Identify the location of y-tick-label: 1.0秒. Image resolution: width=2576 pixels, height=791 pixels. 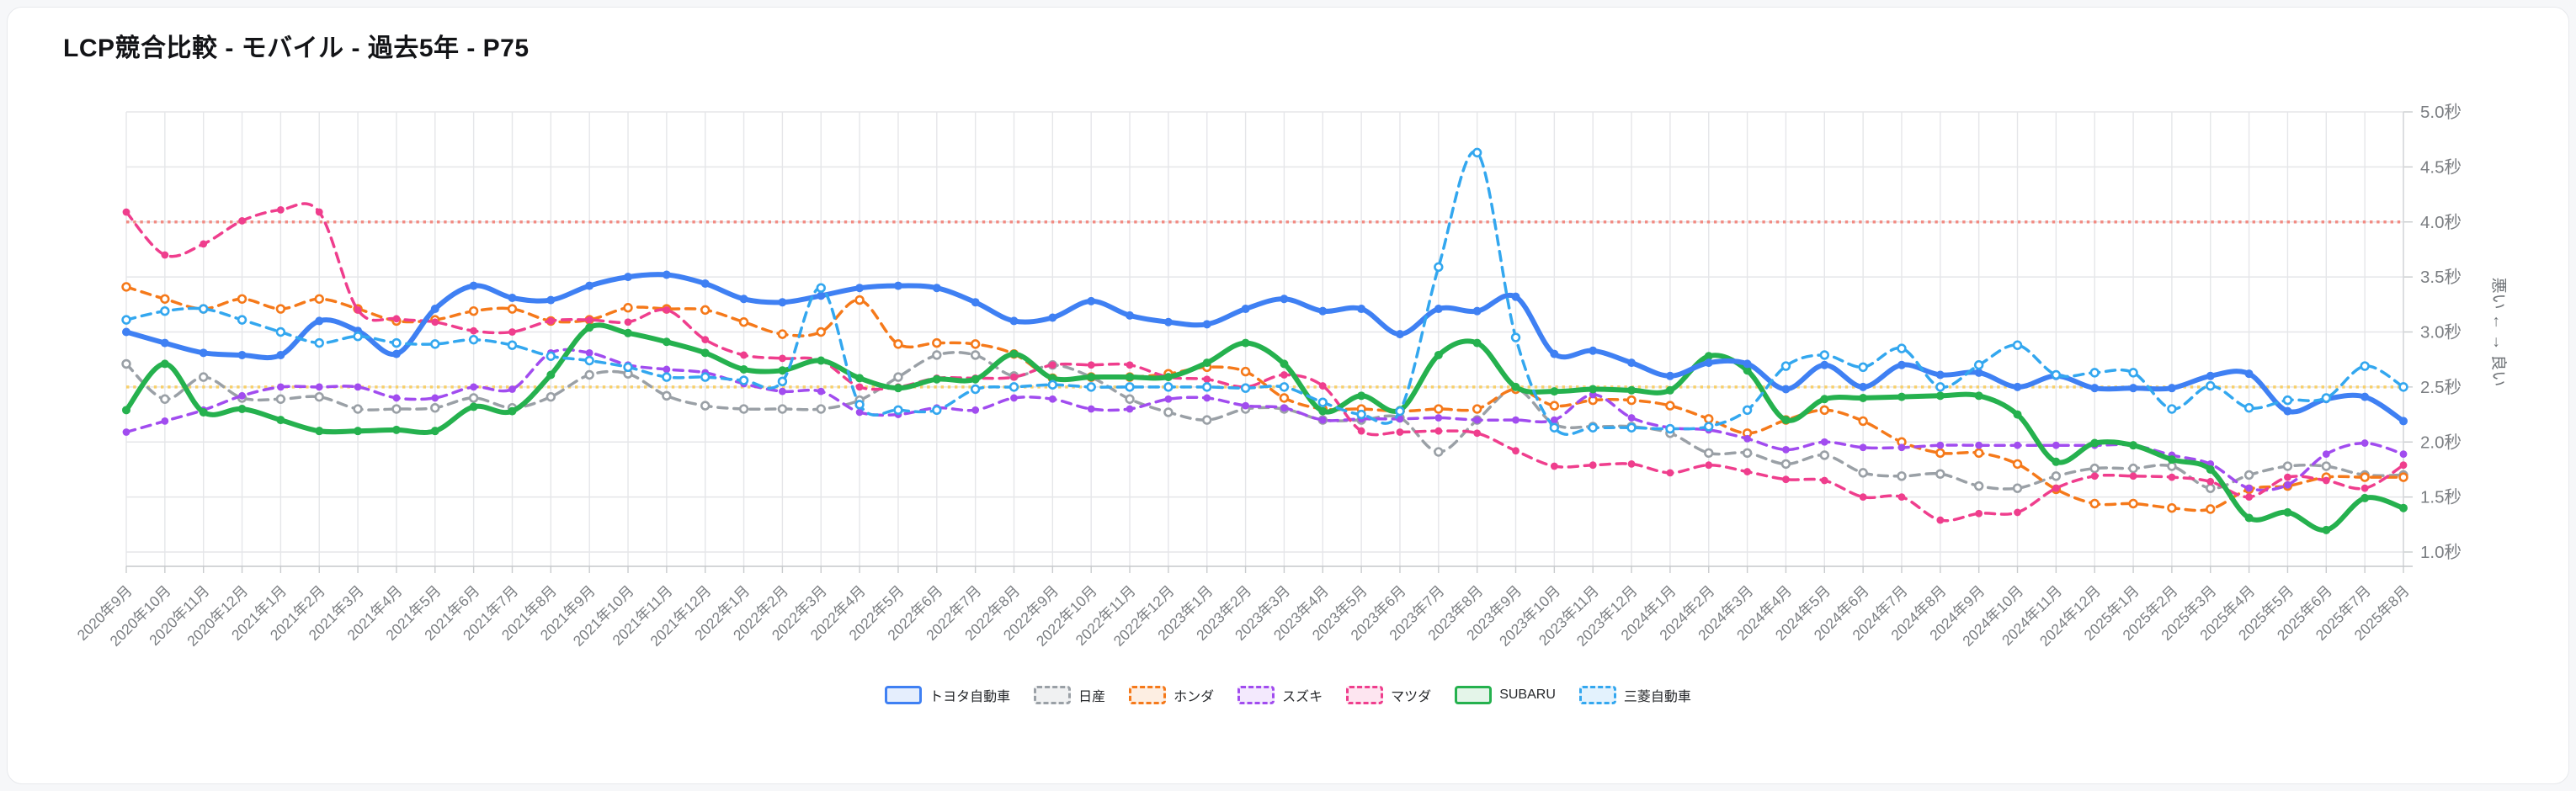
(2441, 552).